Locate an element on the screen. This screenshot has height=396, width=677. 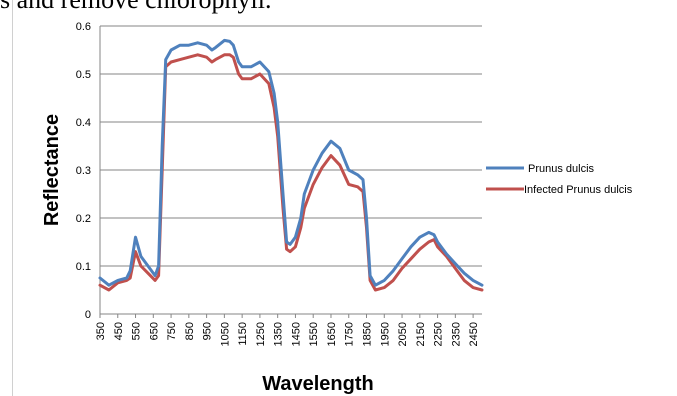
x-tick-label-1150: 1150 is located at coordinates (243, 334).